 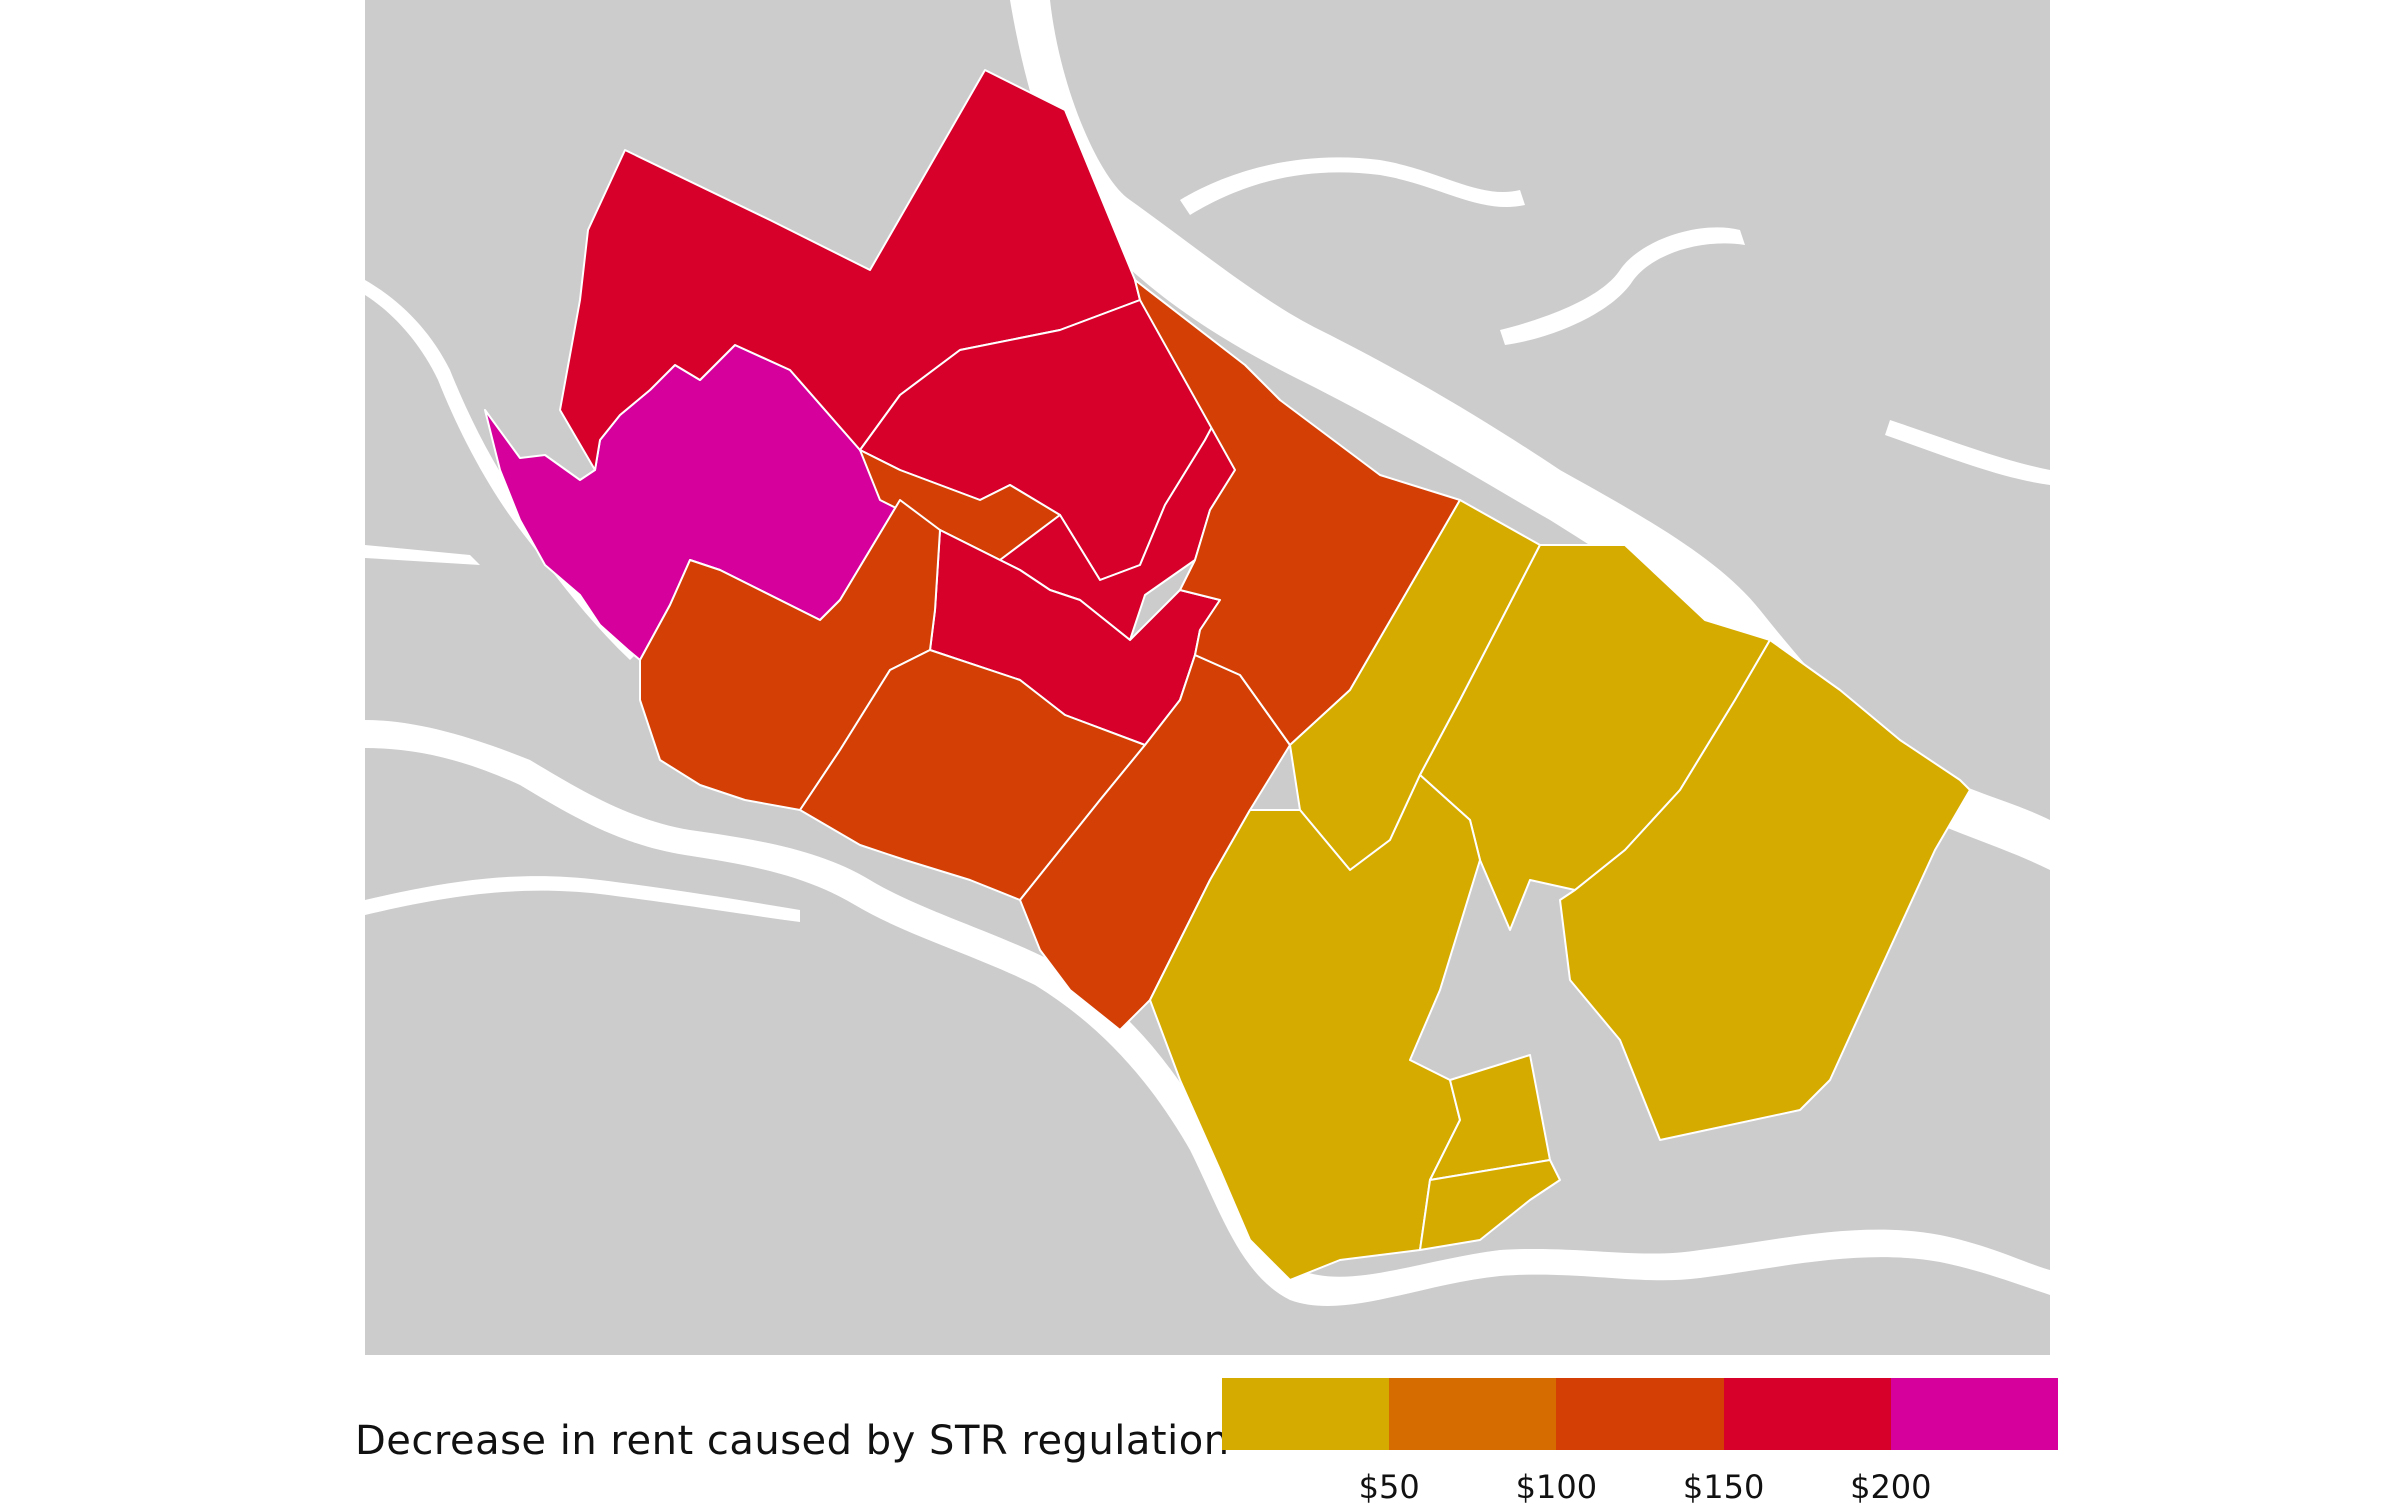 What do you see at coordinates (1765, 890) in the screenshot?
I see `region-far-east` at bounding box center [1765, 890].